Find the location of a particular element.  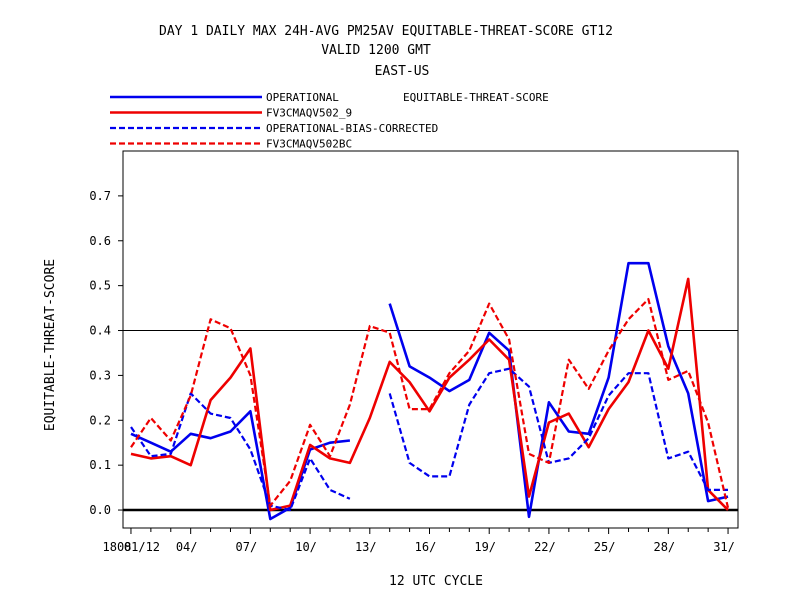

x-tick-label: 25/ is located at coordinates (605, 547).